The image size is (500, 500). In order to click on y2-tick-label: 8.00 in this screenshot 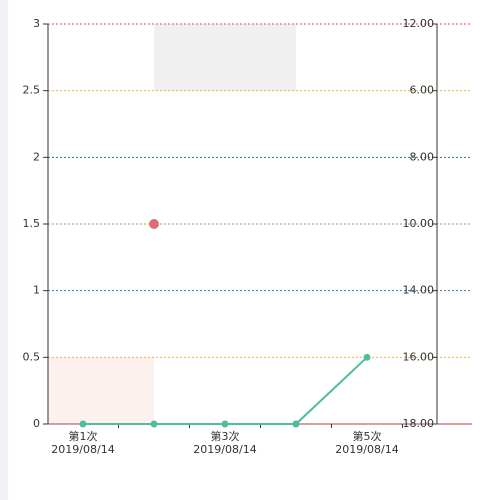, I will do `click(422, 156)`.